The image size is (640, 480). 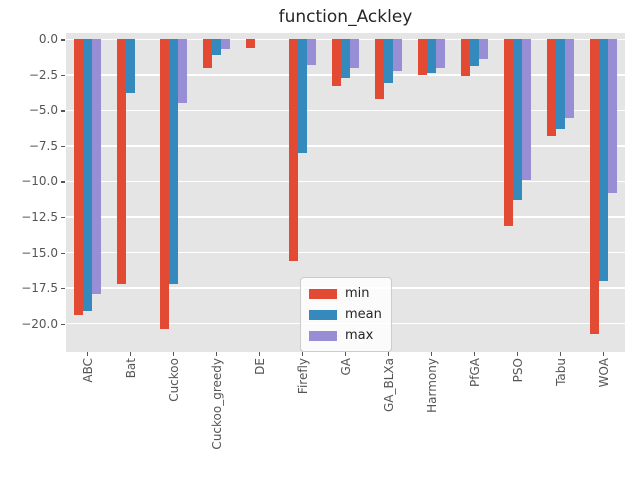 I want to click on bar-mean-tabu, so click(x=560, y=84).